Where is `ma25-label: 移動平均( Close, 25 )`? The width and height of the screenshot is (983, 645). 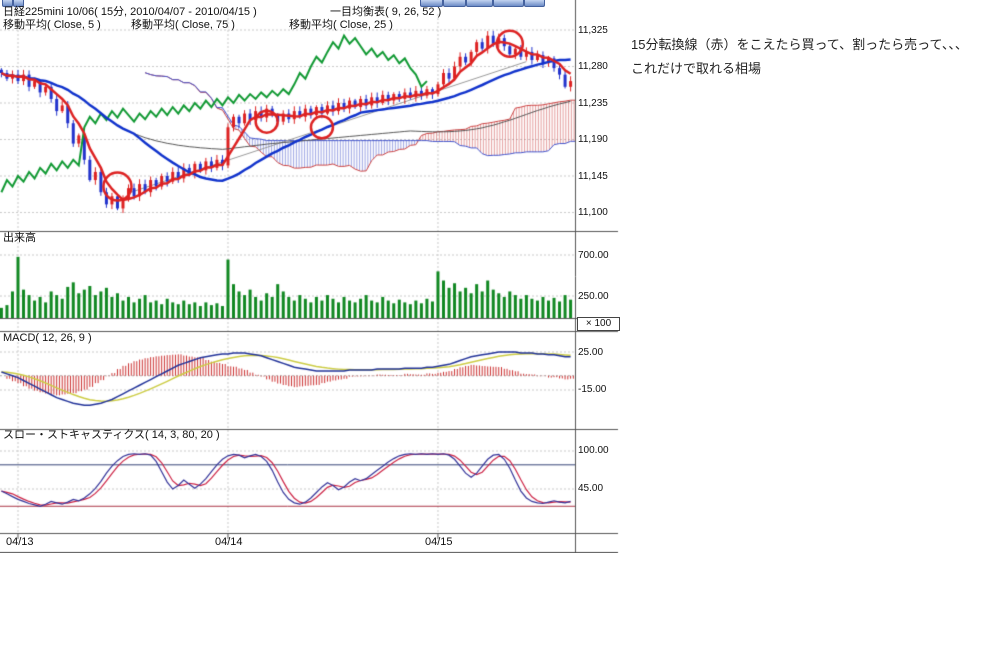
ma25-label: 移動平均( Close, 25 ) is located at coordinates (341, 25).